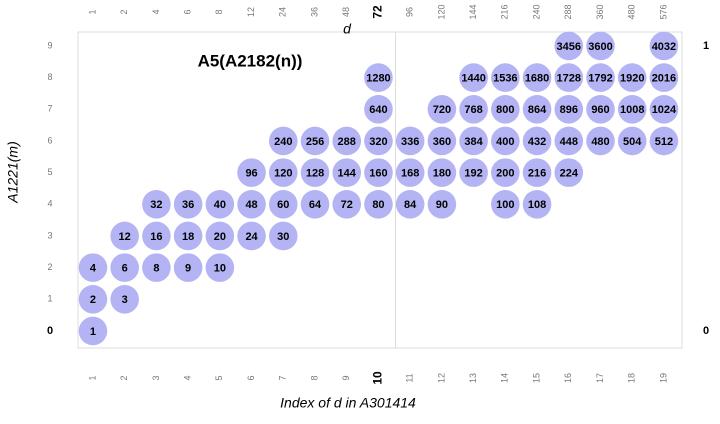  What do you see at coordinates (473, 110) in the screenshot?
I see `point-label: 768` at bounding box center [473, 110].